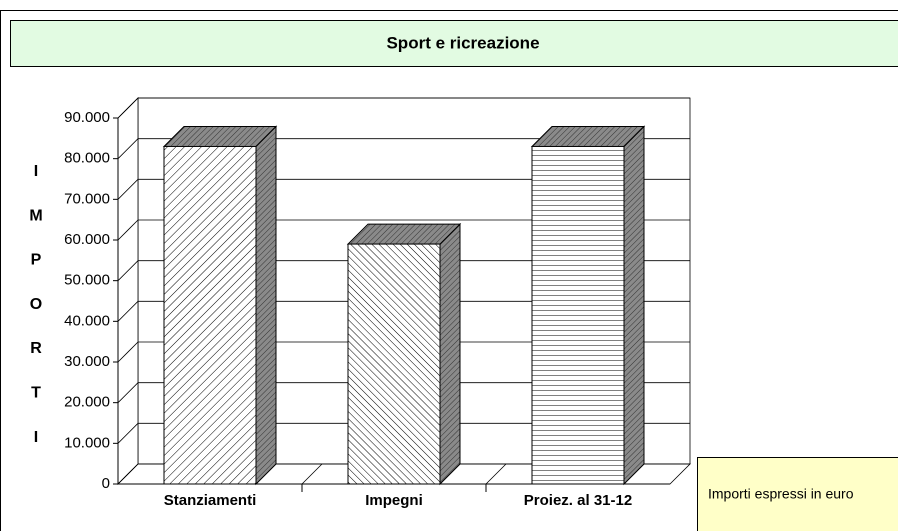  What do you see at coordinates (394, 500) in the screenshot?
I see `x-tick-label: Impegni` at bounding box center [394, 500].